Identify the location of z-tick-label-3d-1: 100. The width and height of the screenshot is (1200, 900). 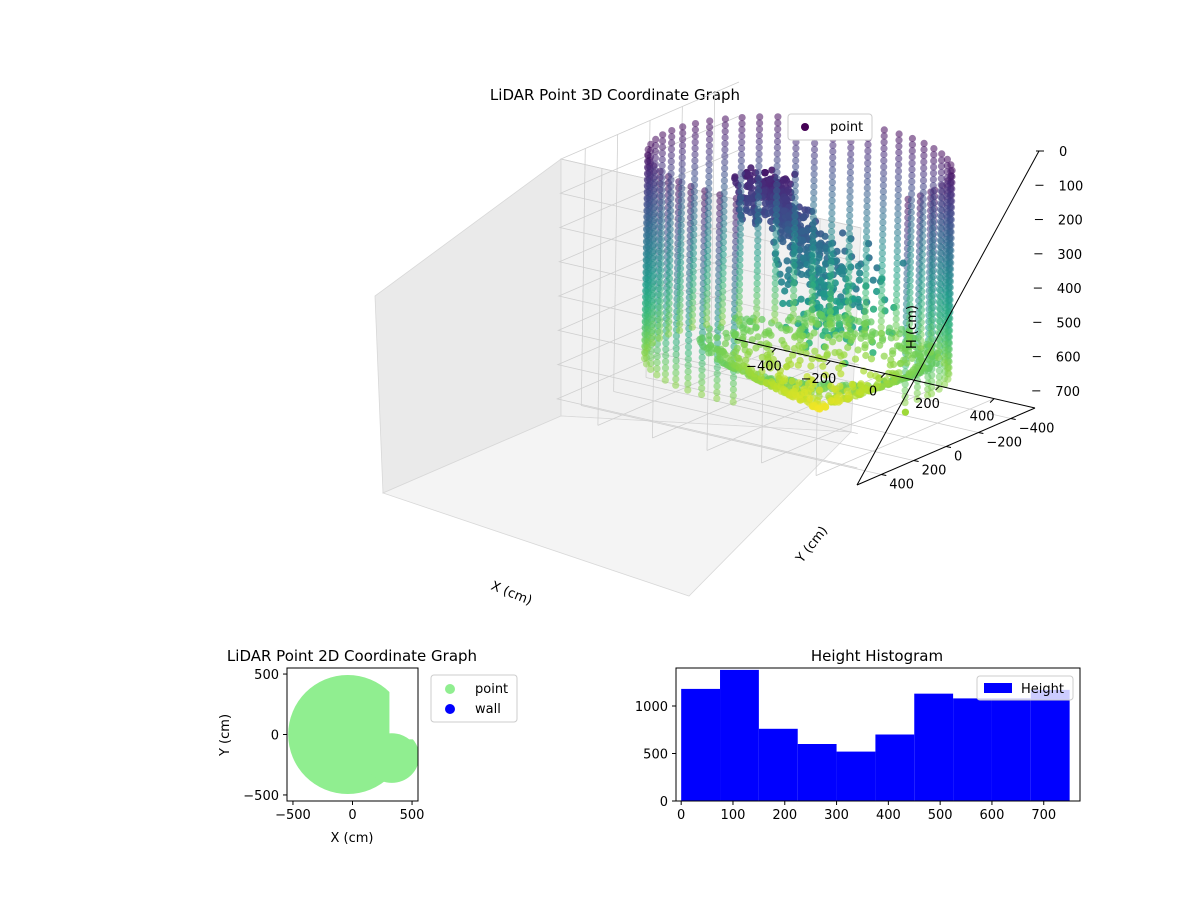
(1070, 186).